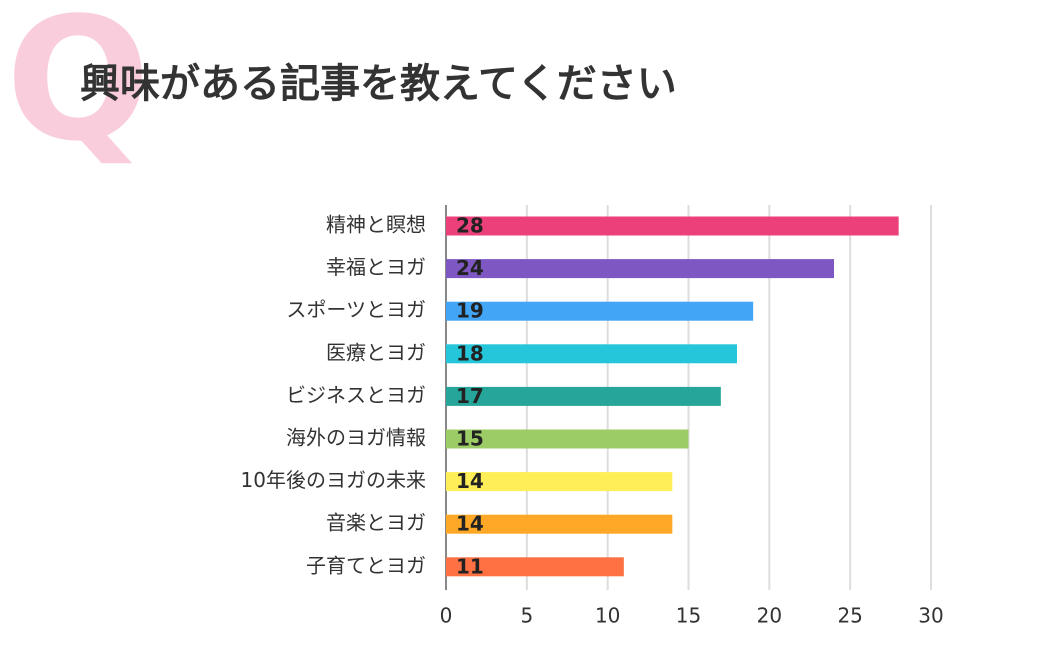  What do you see at coordinates (356, 438) in the screenshot?
I see `y-tick-label: 海外のヨガ情報` at bounding box center [356, 438].